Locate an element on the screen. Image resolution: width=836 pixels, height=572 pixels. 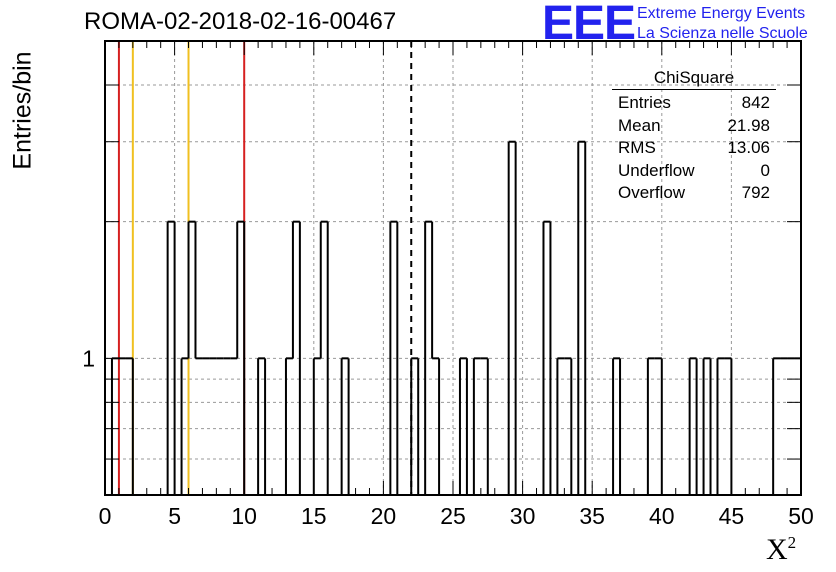
logo-subtitle-2: La Scienza nelle Scuole is located at coordinates (722, 33).